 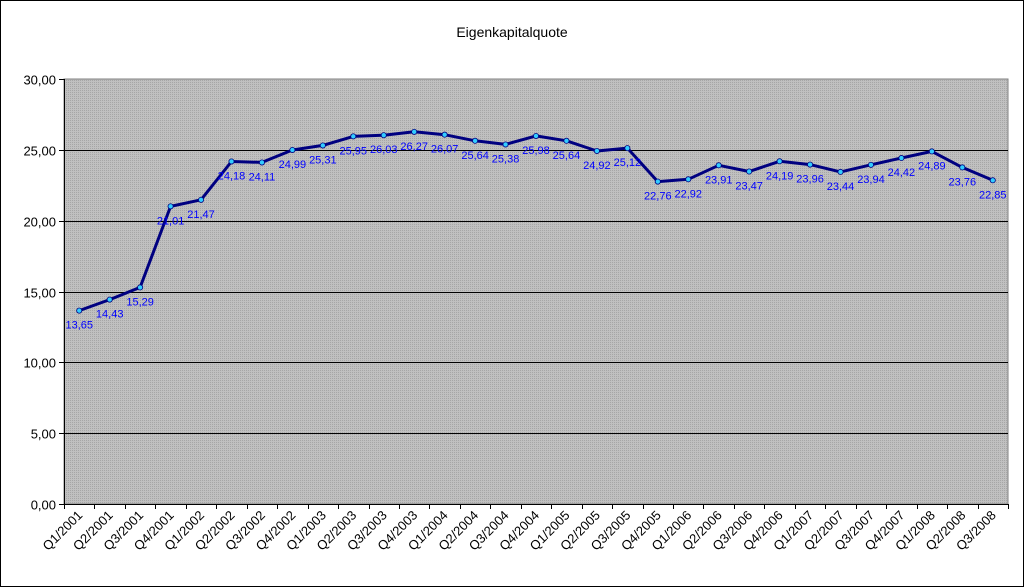 I want to click on y-tick-label: 25,00, so click(x=39, y=151).